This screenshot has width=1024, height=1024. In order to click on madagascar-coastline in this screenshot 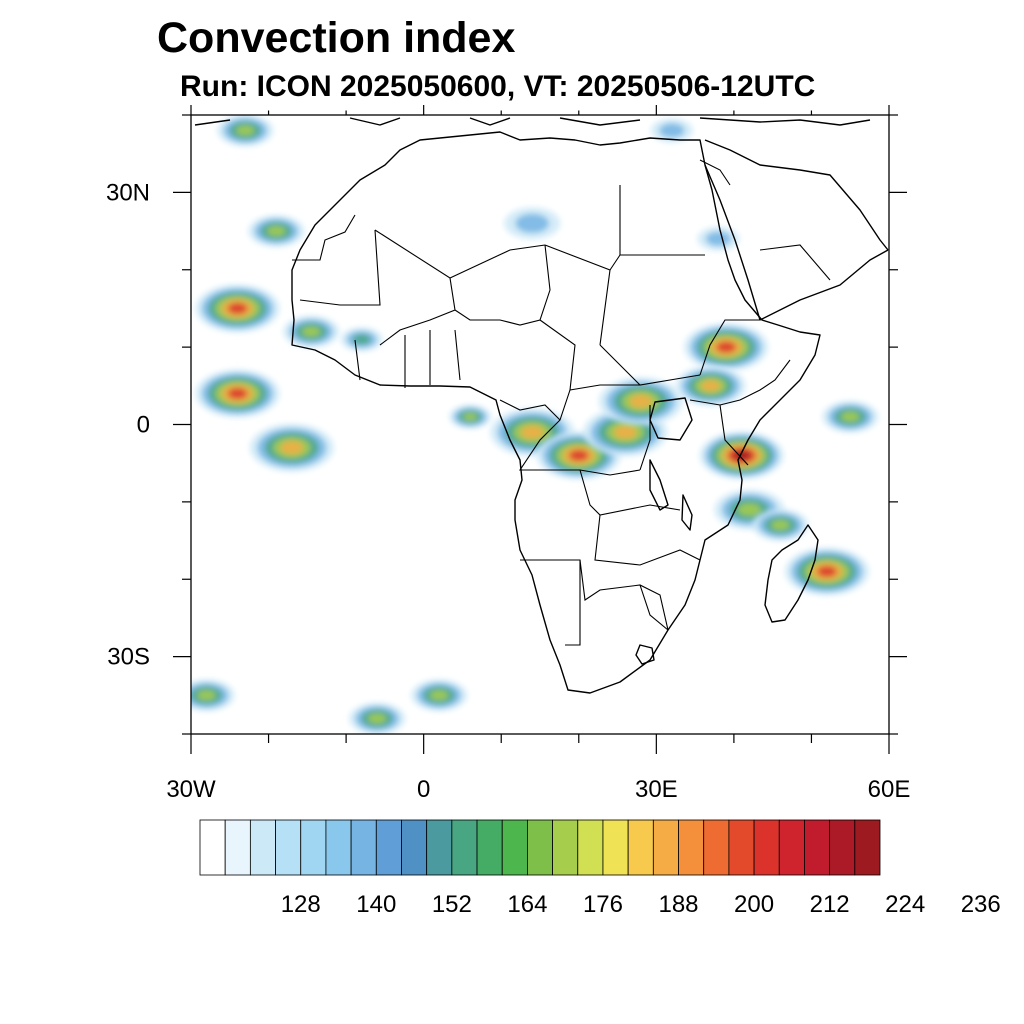, I will do `click(791, 573)`.